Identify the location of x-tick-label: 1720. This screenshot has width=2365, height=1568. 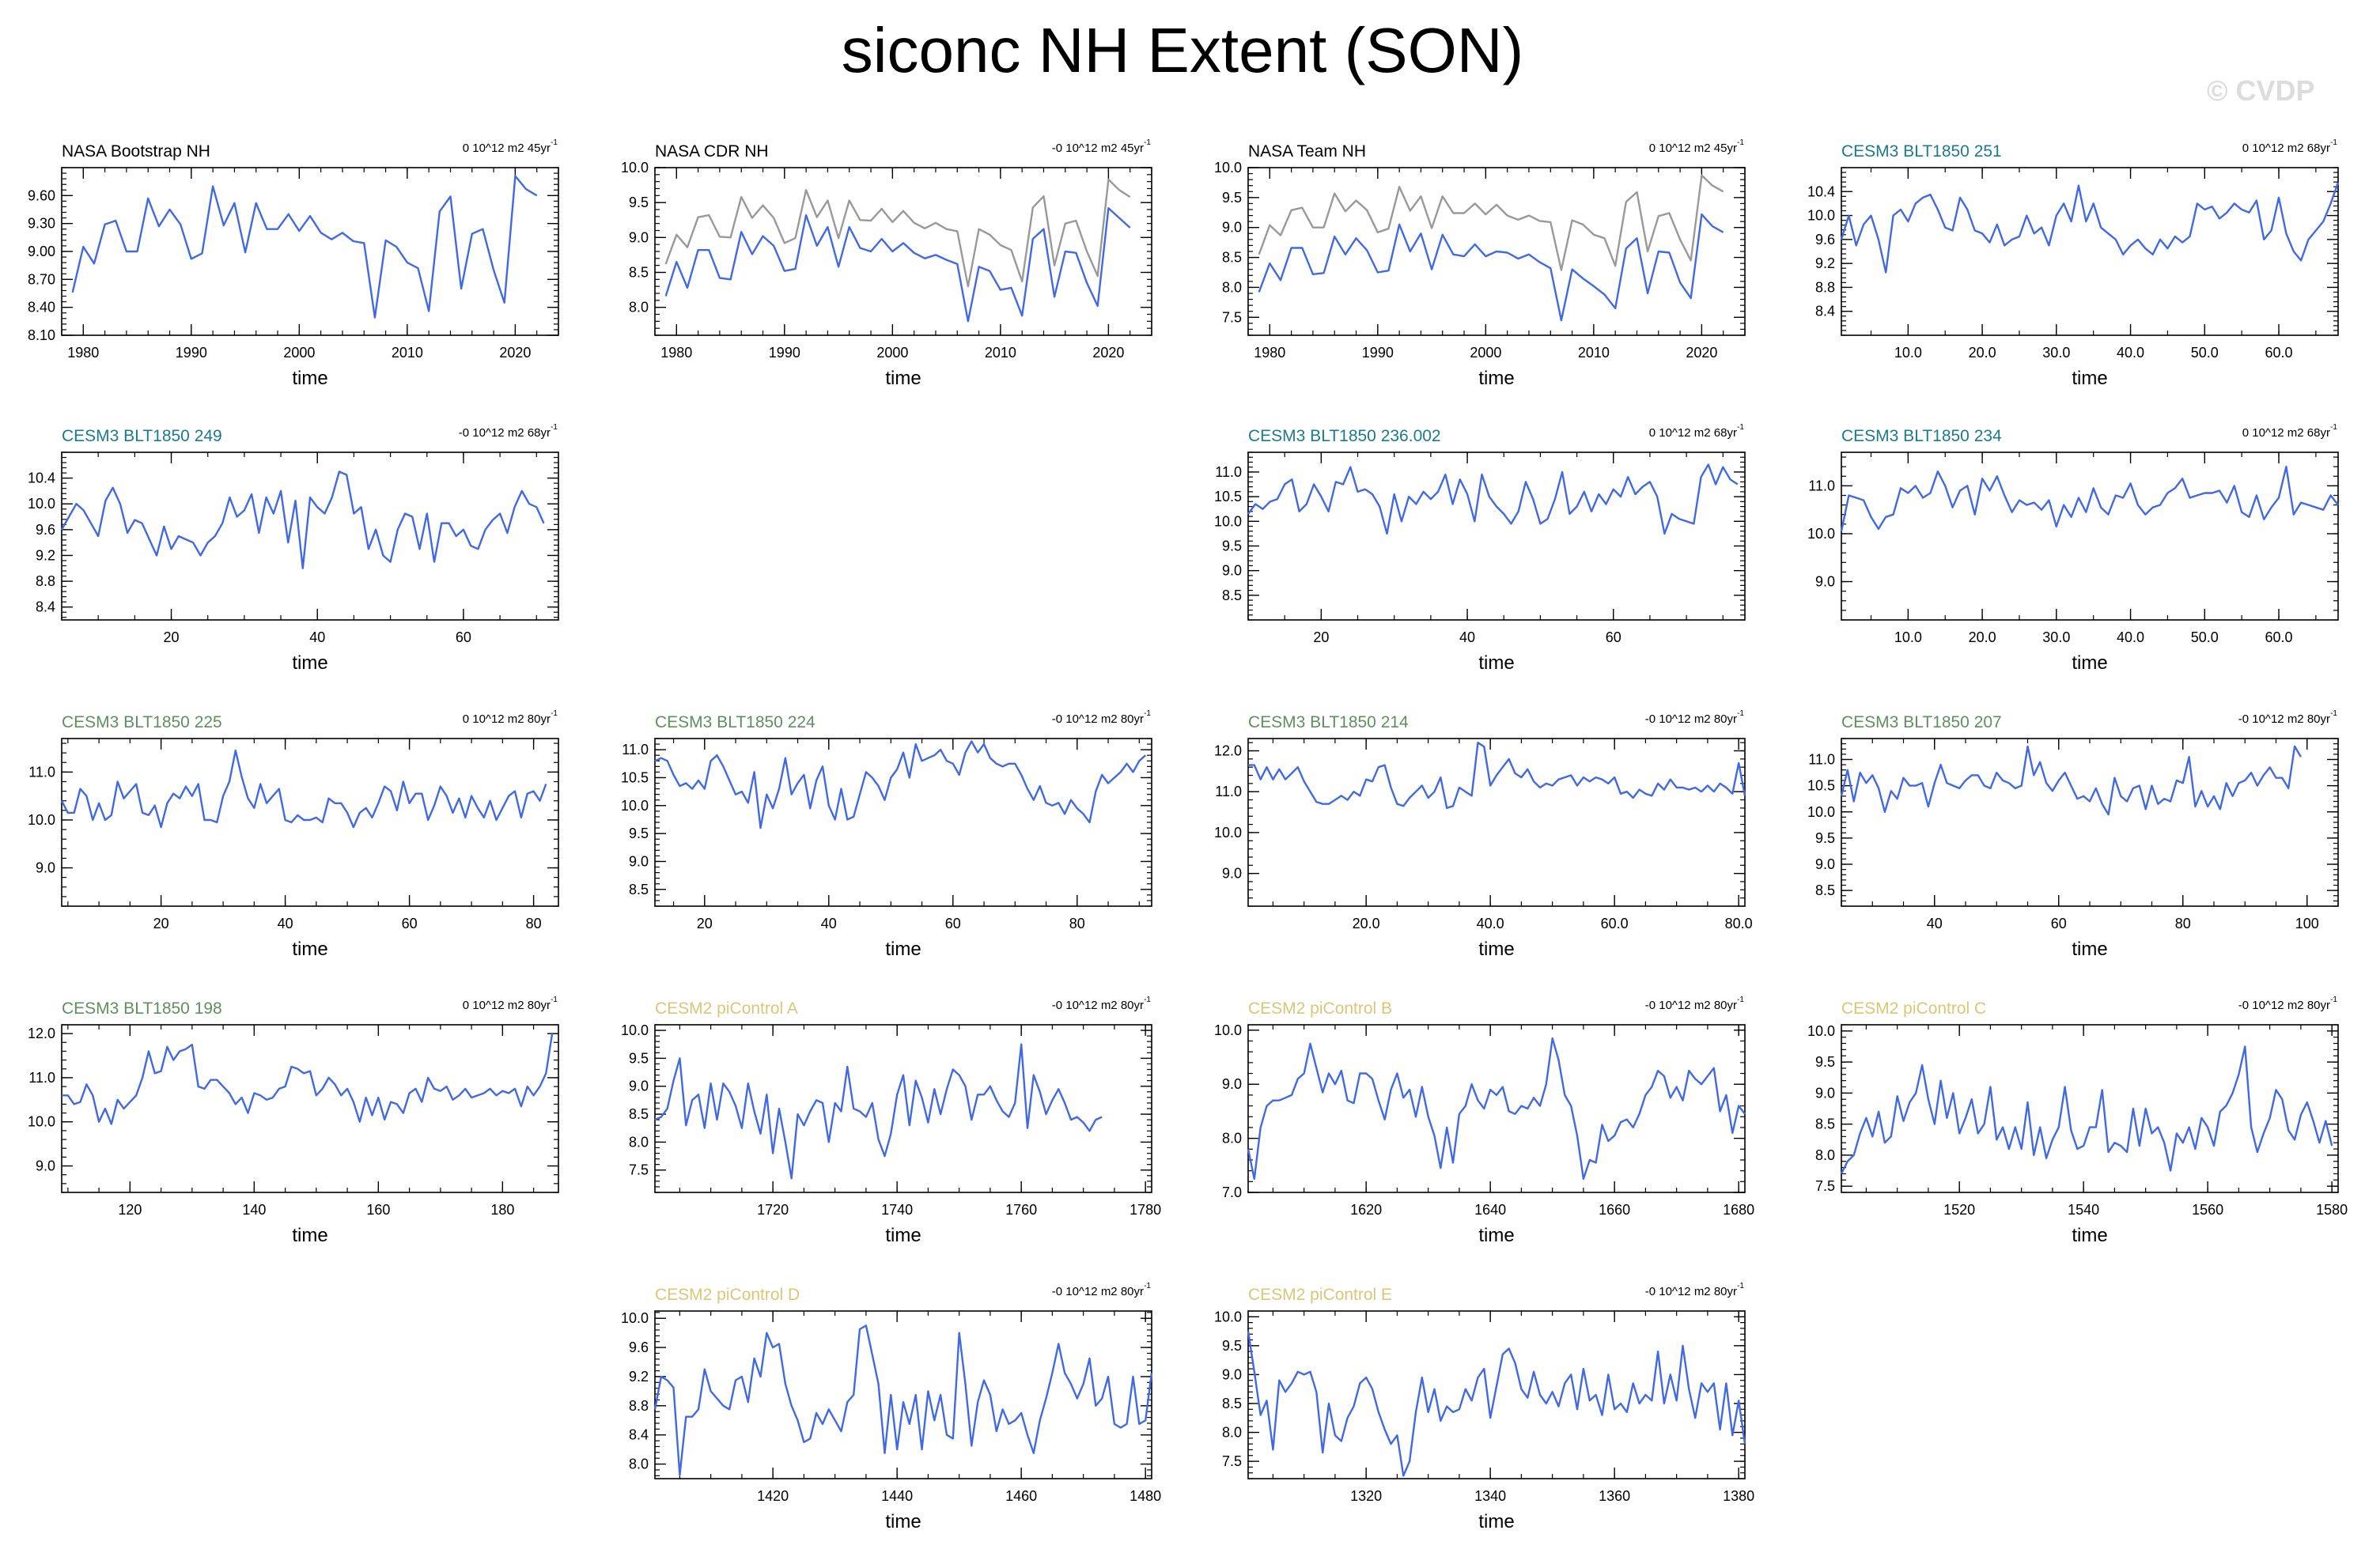
(773, 1210).